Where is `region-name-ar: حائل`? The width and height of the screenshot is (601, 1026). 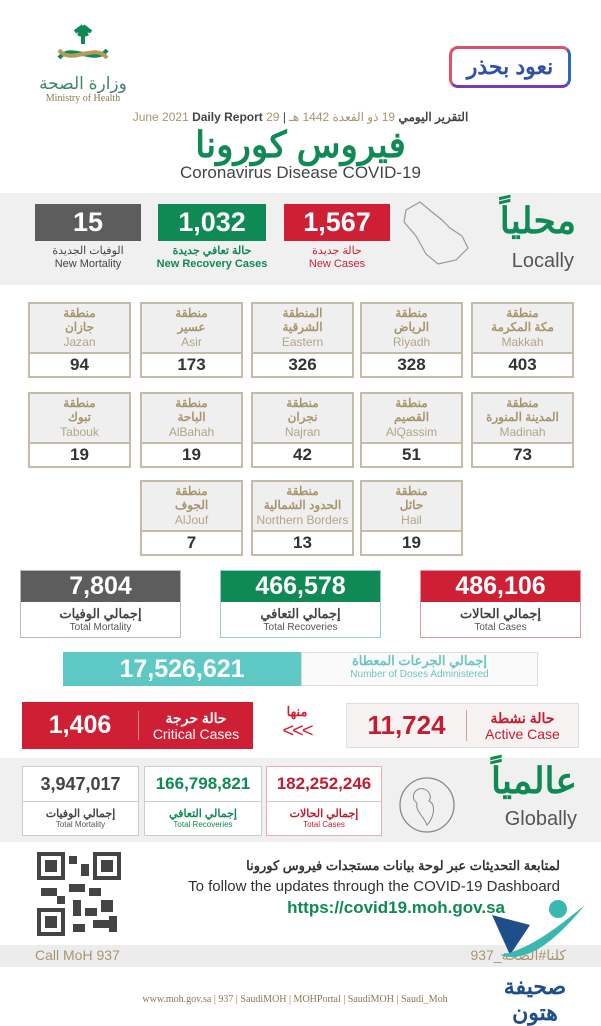
region-name-ar: حائل is located at coordinates (411, 505).